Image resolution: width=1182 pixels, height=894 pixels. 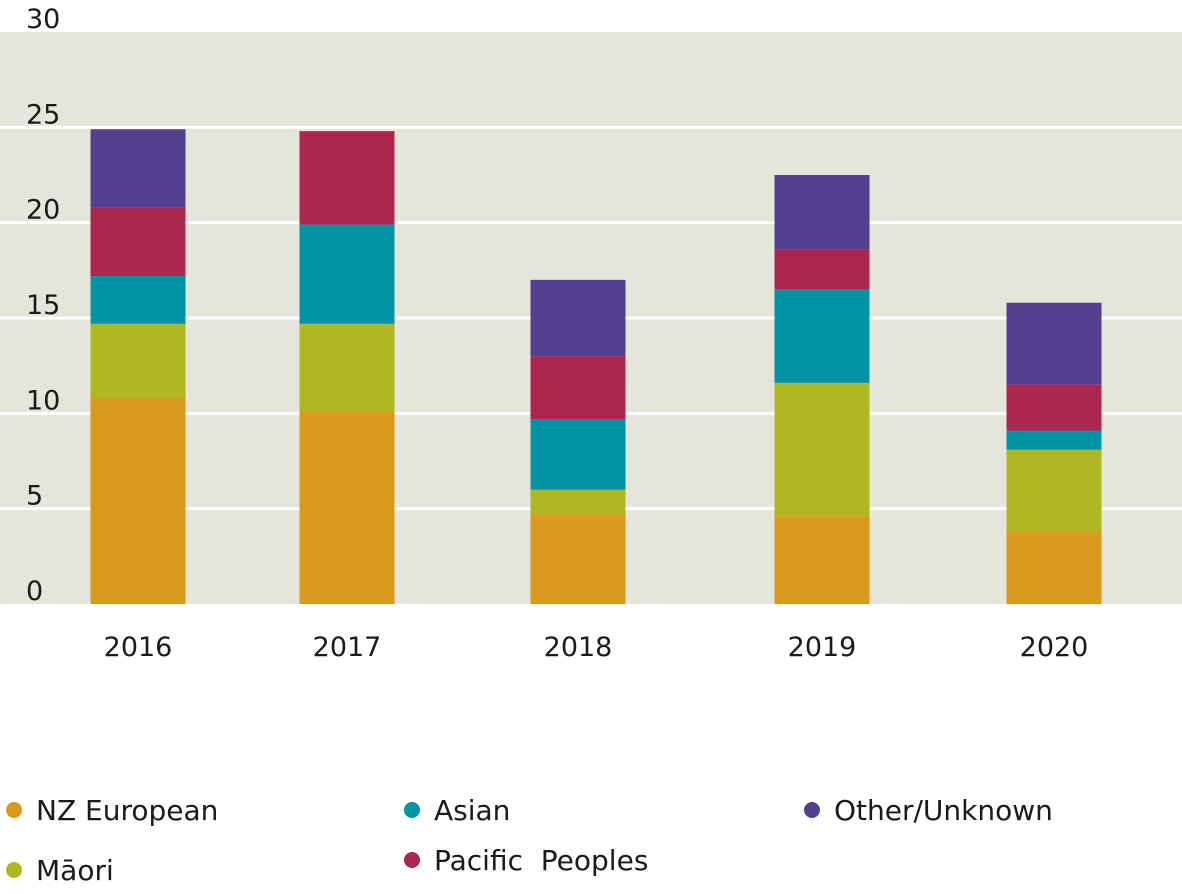 I want to click on legend-item-asian: Asian, so click(x=457, y=810).